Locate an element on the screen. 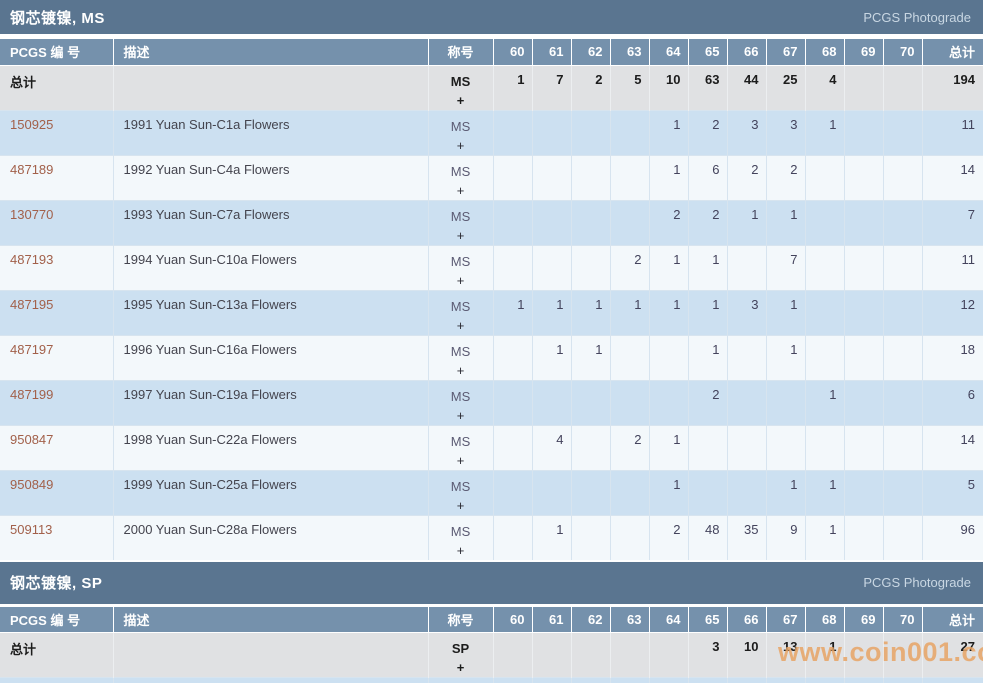 The image size is (983, 683). pcgs-number-link: 950847 is located at coordinates (32, 439).